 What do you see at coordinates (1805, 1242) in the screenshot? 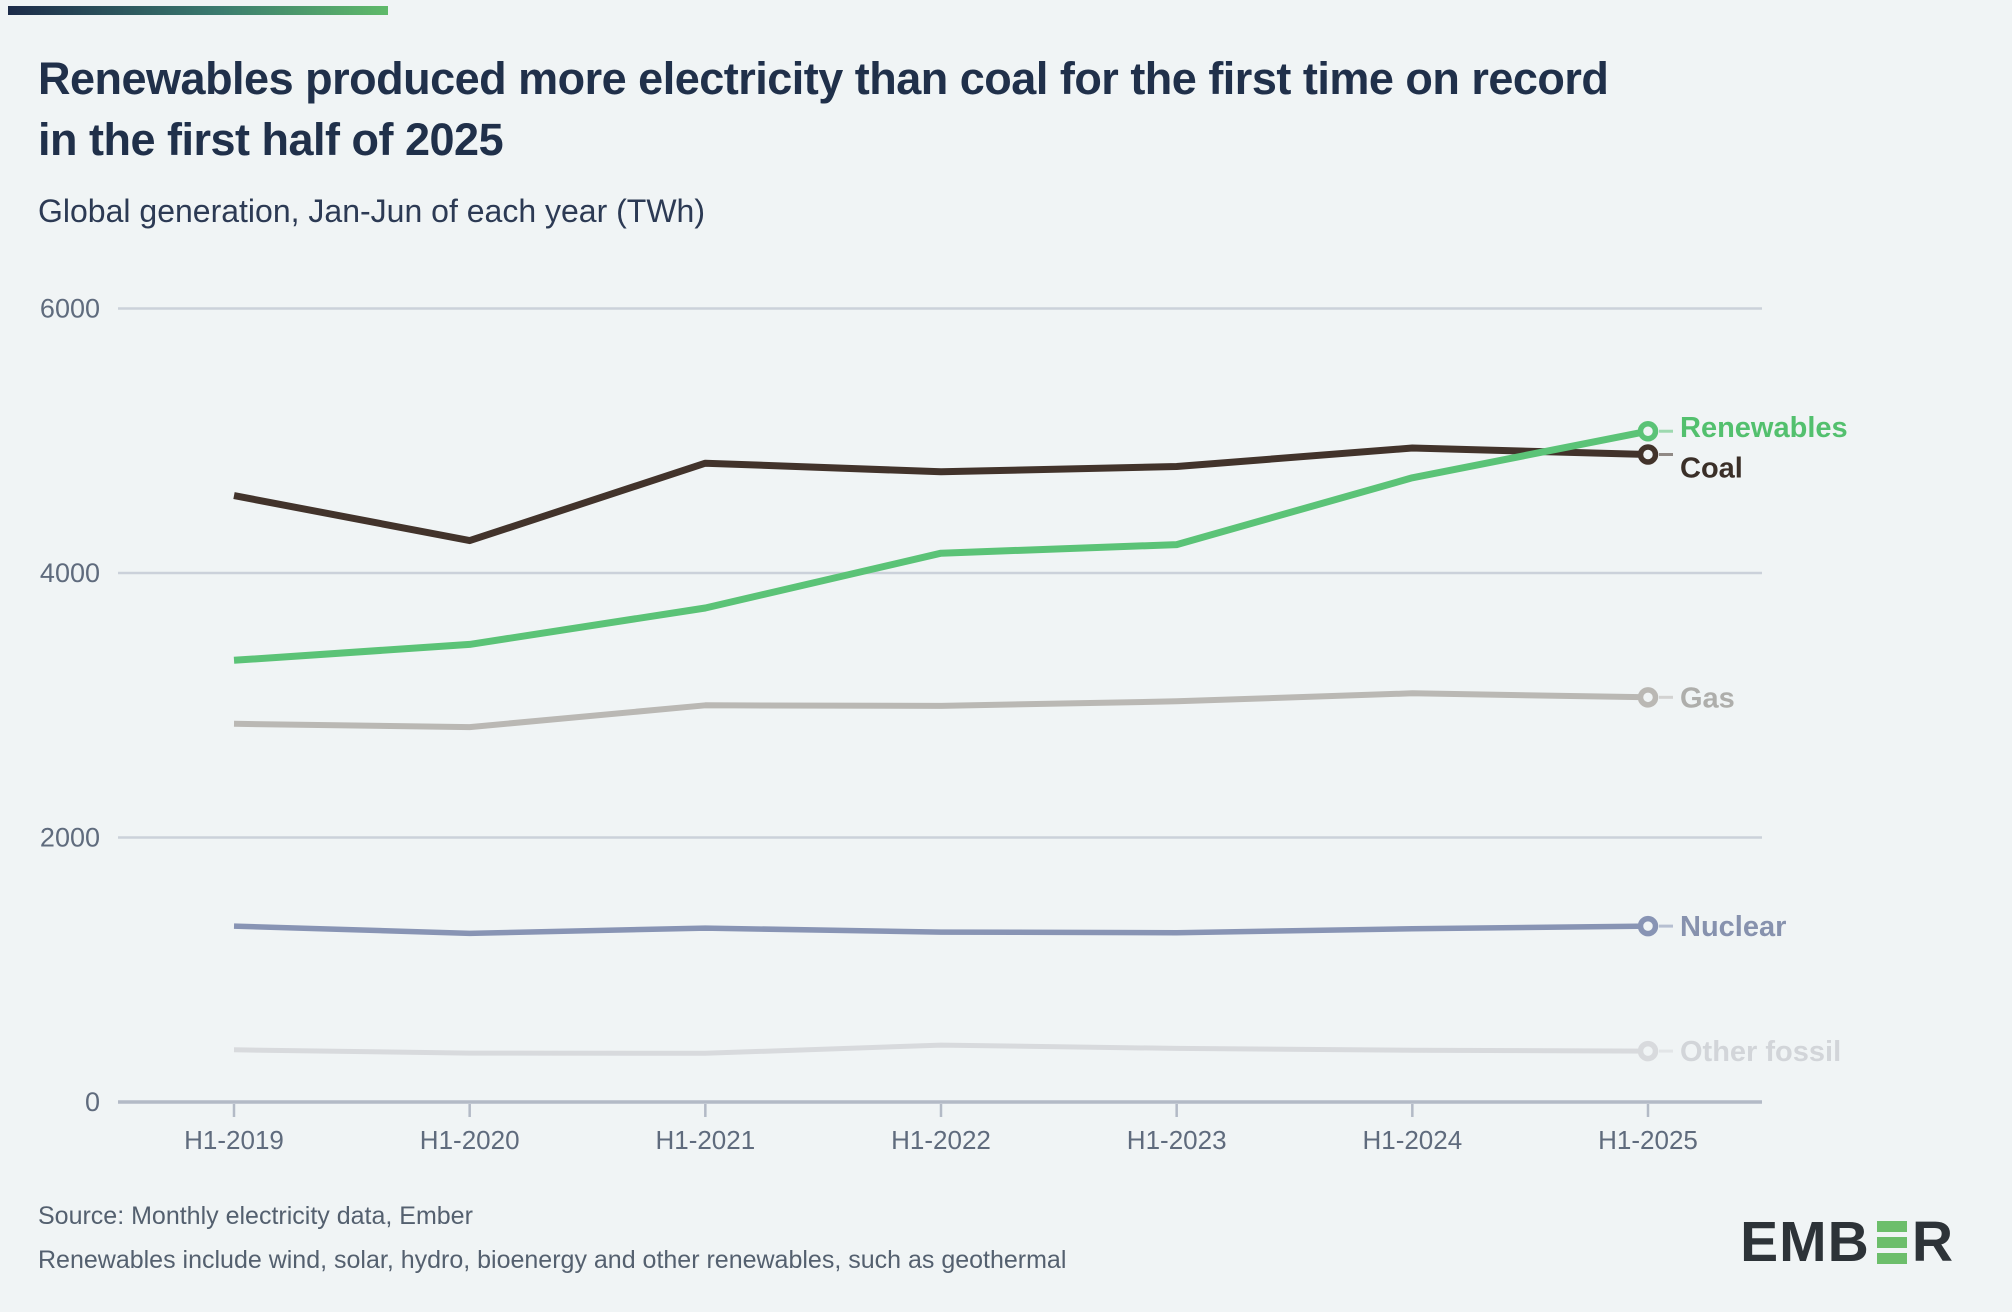
I see `ember-logo-text-emb: EMB` at bounding box center [1805, 1242].